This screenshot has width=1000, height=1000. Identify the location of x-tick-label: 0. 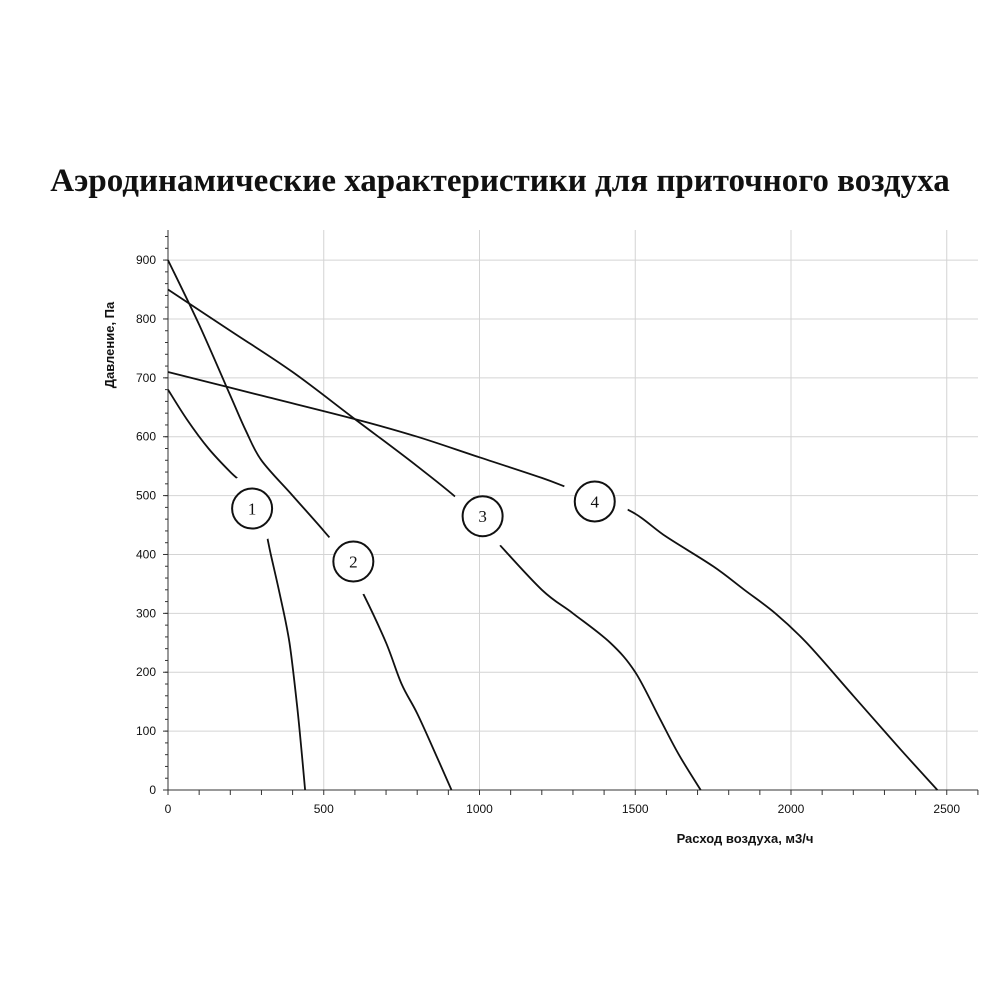
(168, 809).